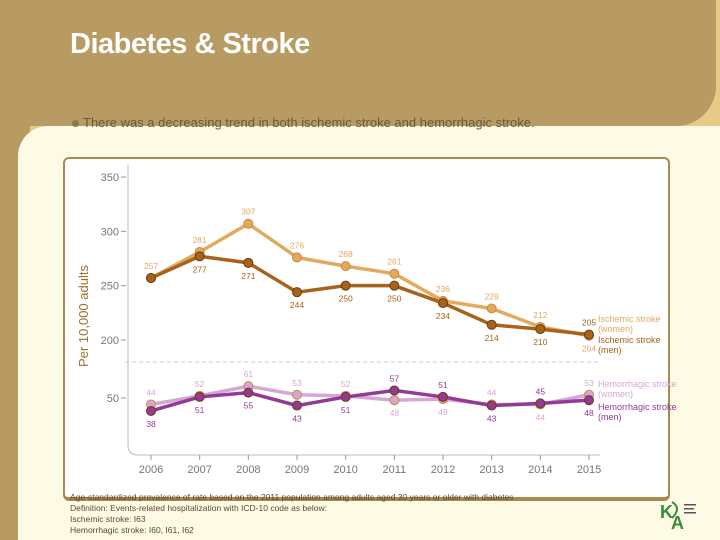 This screenshot has width=720, height=540. What do you see at coordinates (491, 470) in the screenshot?
I see `x-tick-label: 2013` at bounding box center [491, 470].